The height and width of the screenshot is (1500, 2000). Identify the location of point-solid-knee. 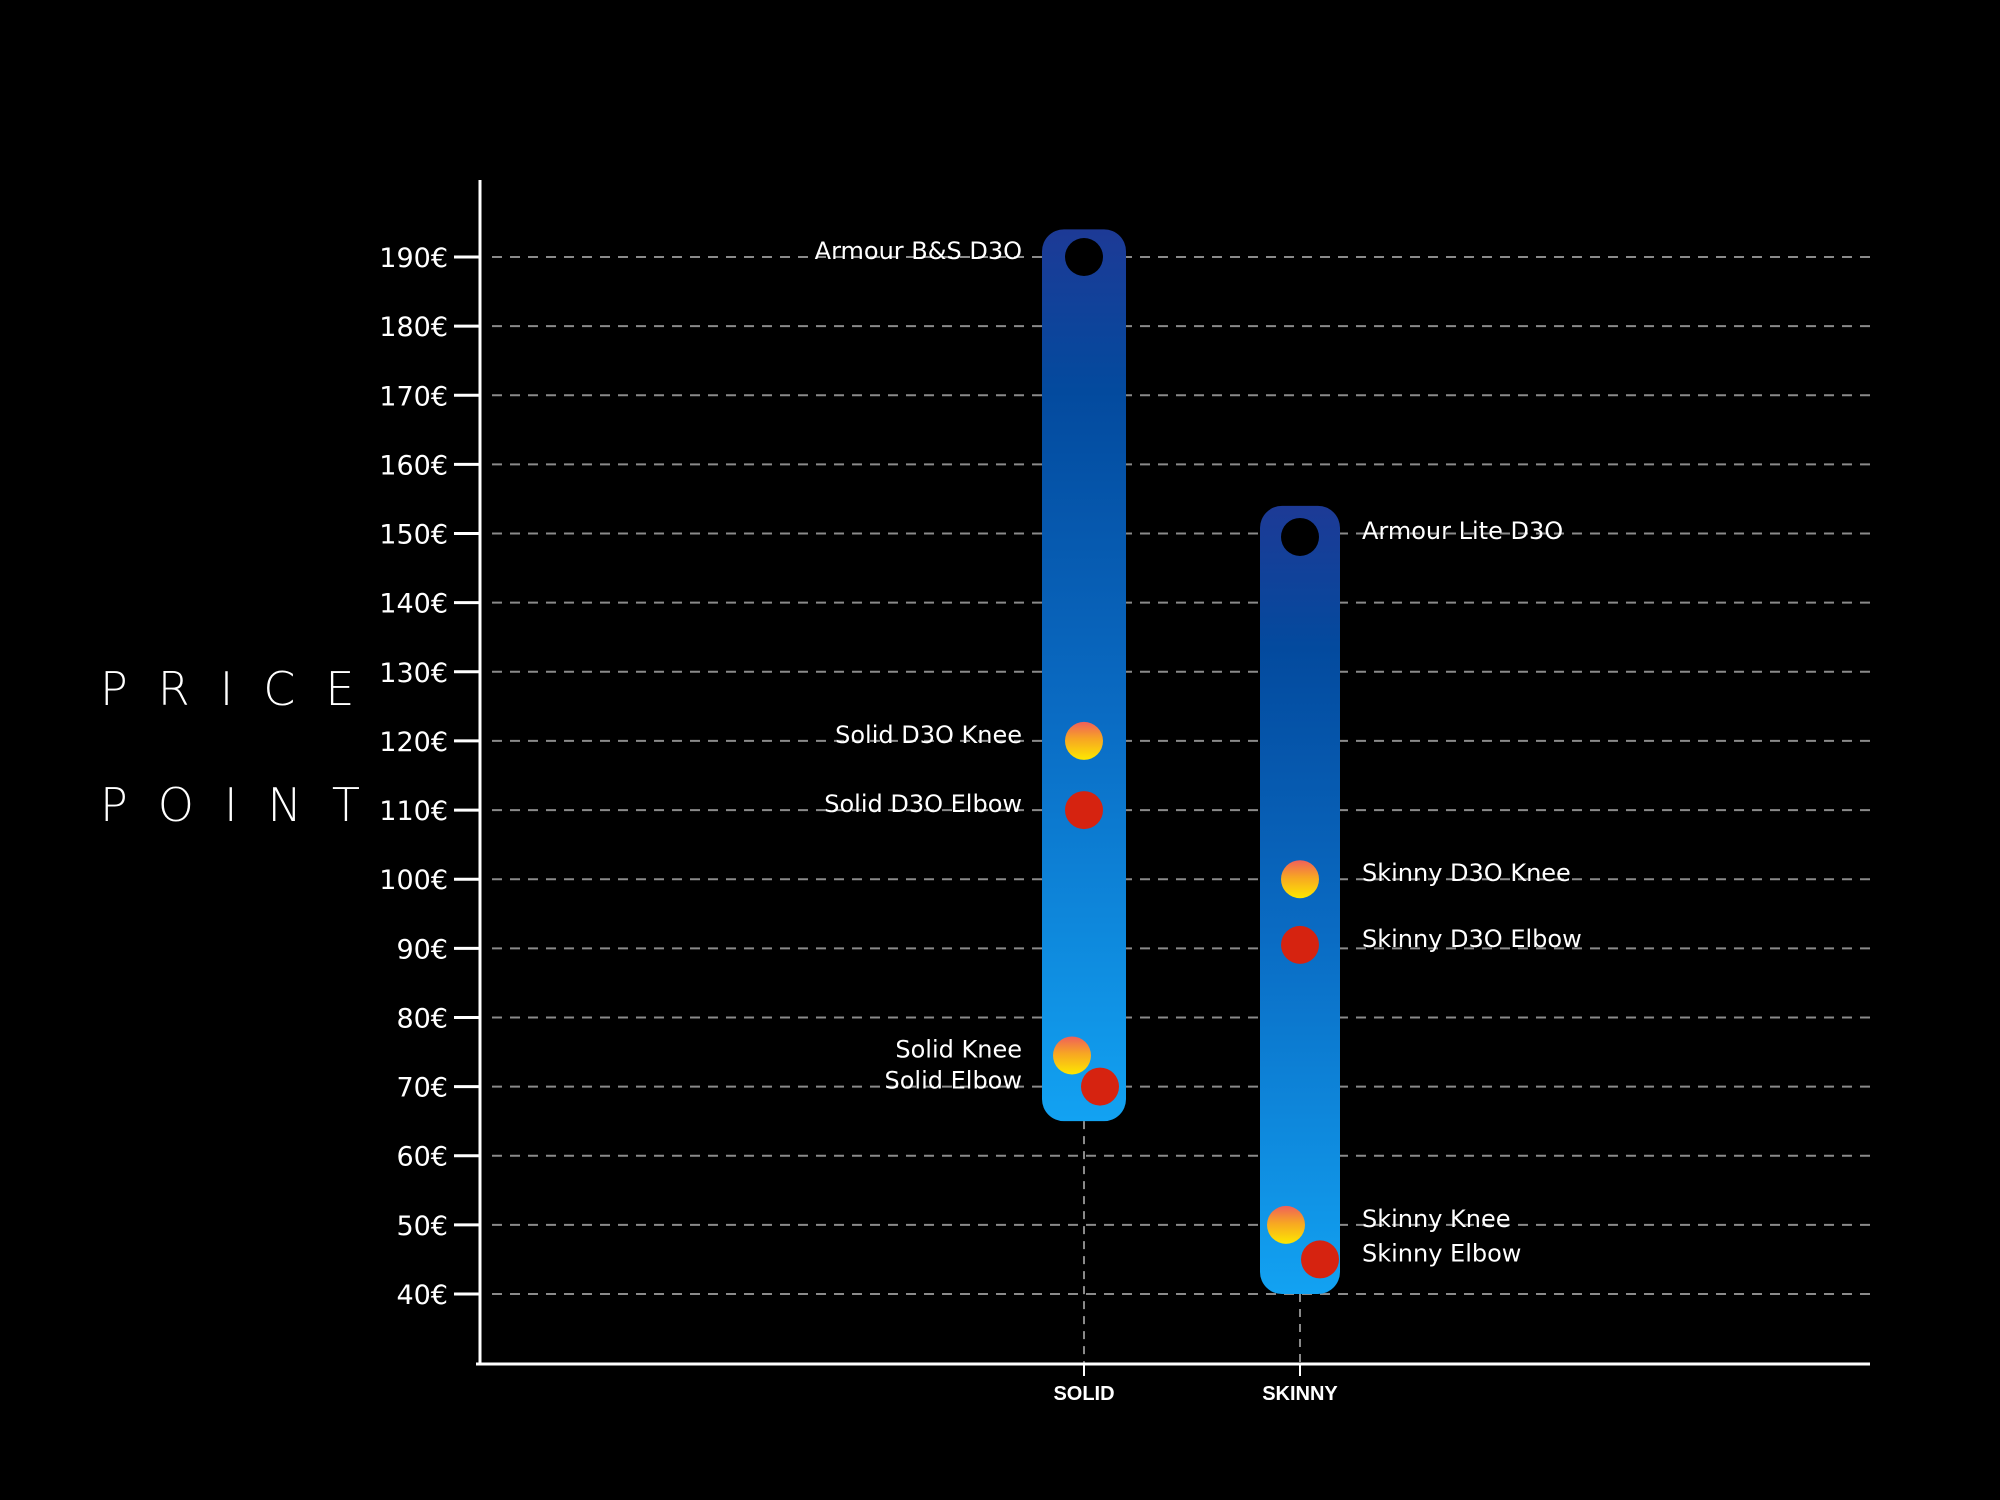
(1072, 1055).